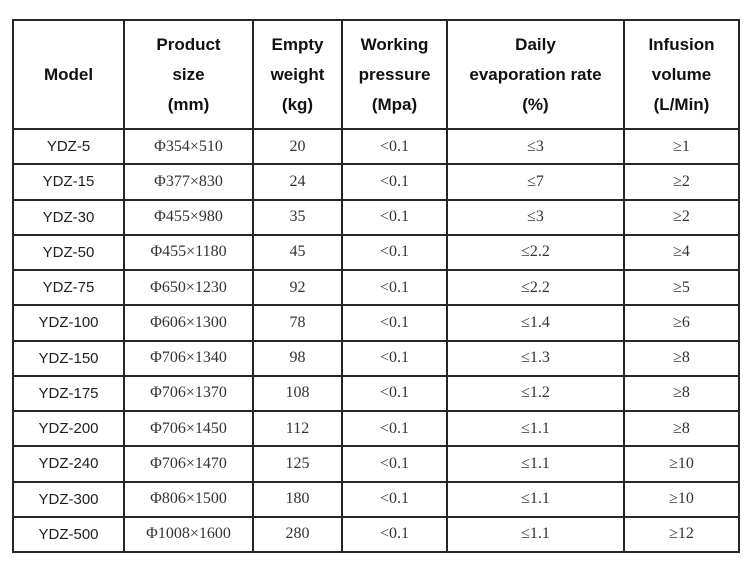  Describe the element at coordinates (535, 323) in the screenshot. I see `cell-daily-evaporation-rate: ≤1.4` at that location.